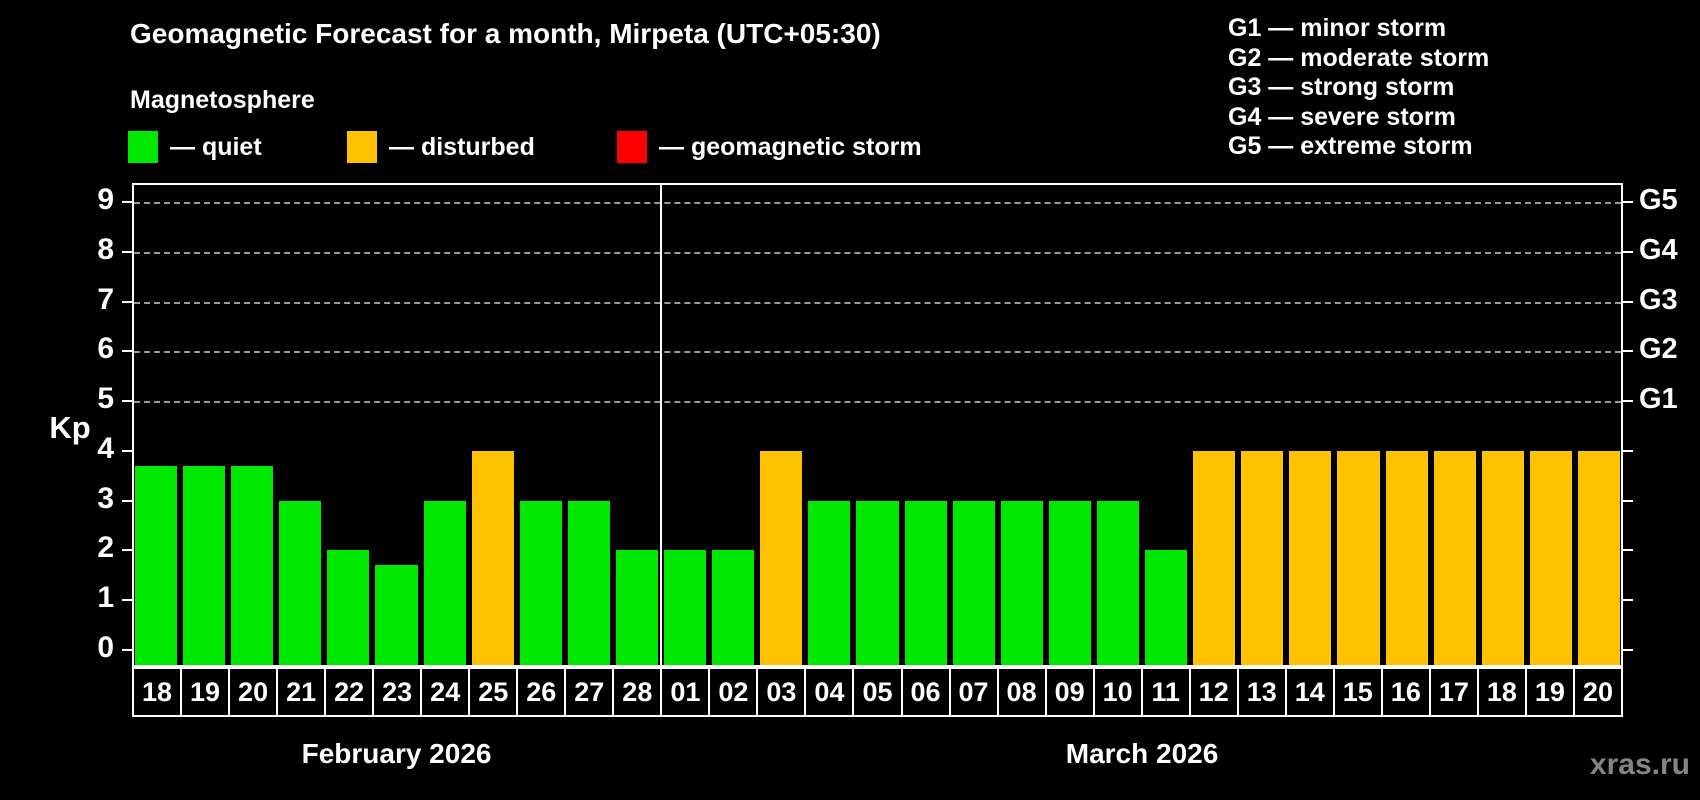  Describe the element at coordinates (661, 425) in the screenshot. I see `month-separator-line` at that location.